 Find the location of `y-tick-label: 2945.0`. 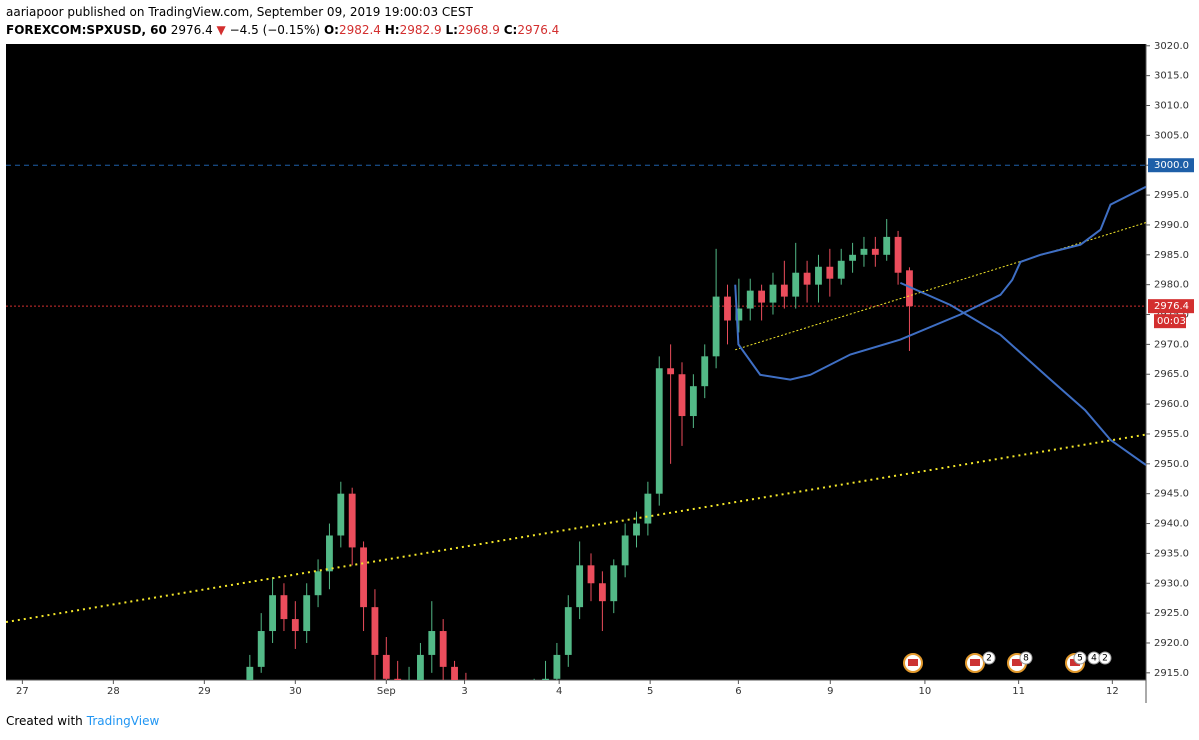

y-tick-label: 2945.0 is located at coordinates (1171, 494).